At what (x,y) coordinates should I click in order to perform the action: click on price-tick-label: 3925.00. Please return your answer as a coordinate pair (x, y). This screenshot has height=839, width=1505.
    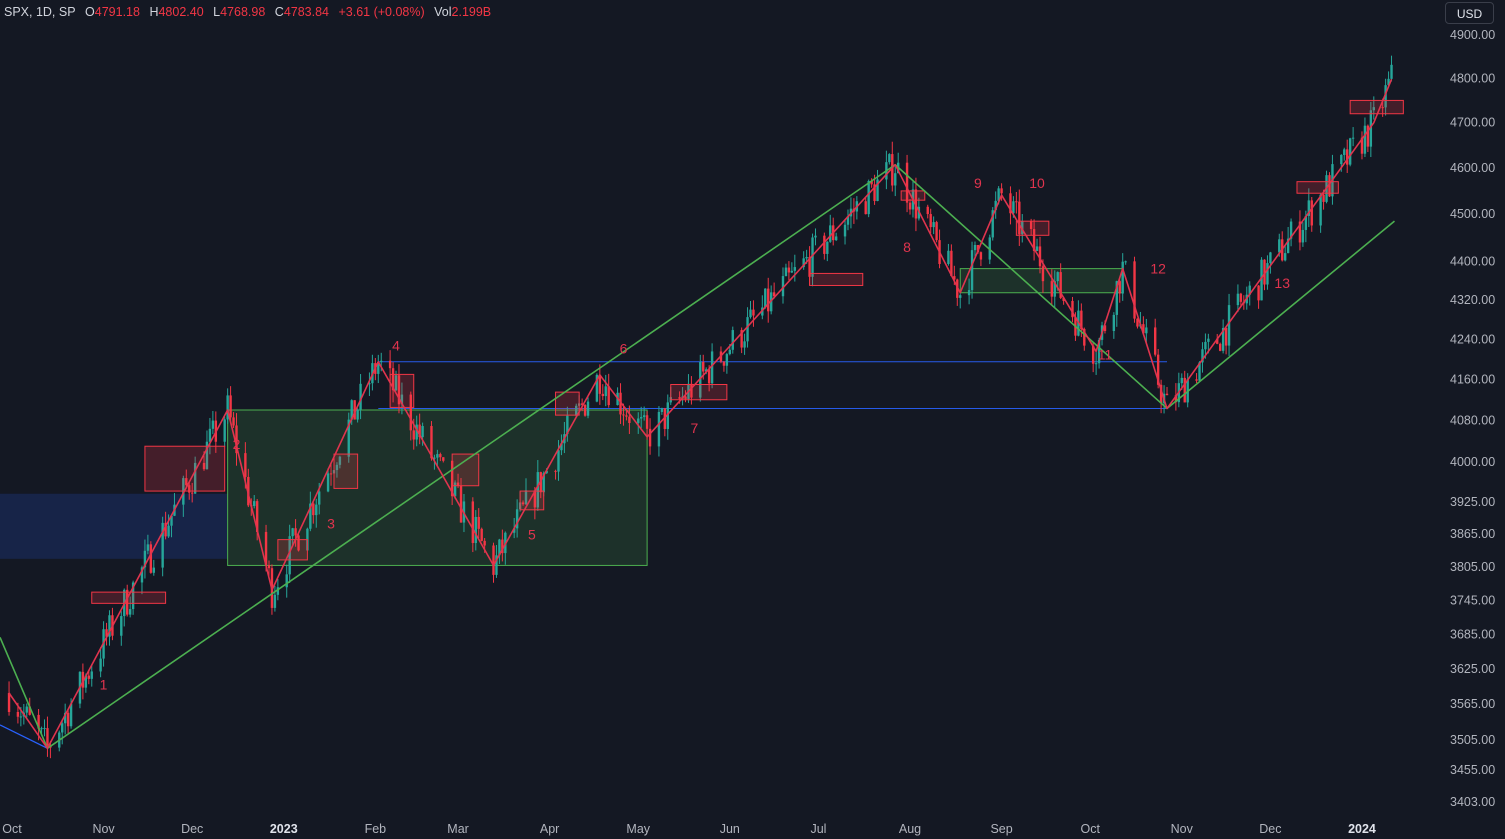
    Looking at the image, I should click on (1472, 502).